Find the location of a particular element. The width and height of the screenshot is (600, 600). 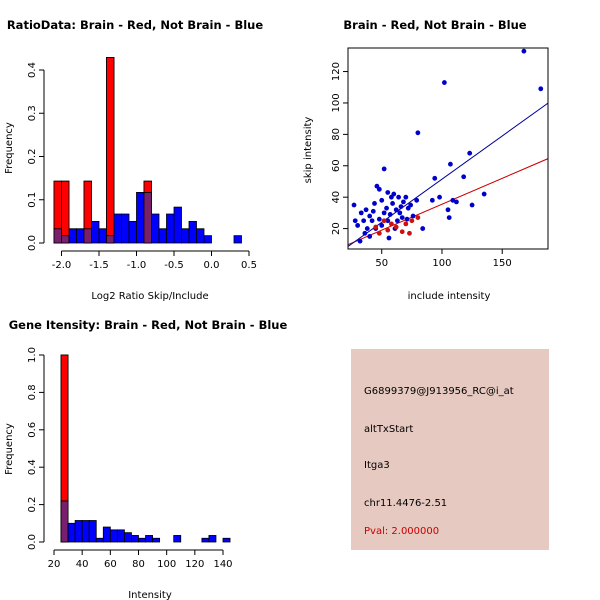

scatter-y-tick-label: 100 is located at coordinates (336, 102).